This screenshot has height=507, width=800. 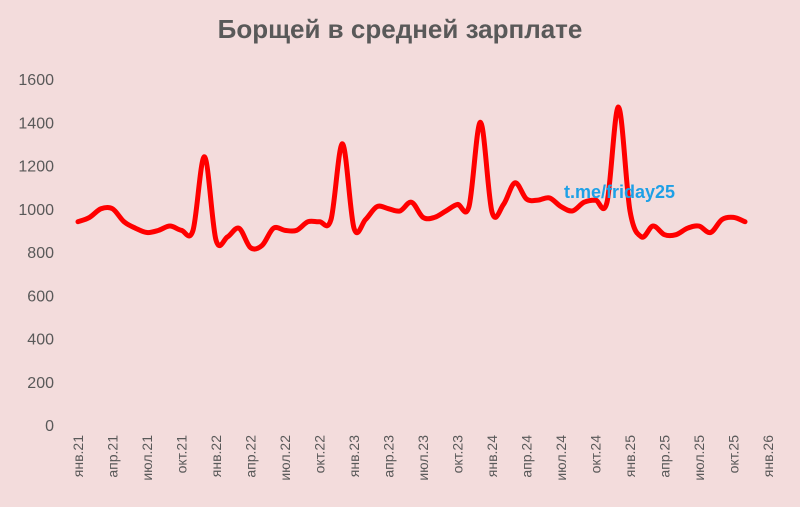 What do you see at coordinates (423, 458) in the screenshot?
I see `x-tick-label: июл.23` at bounding box center [423, 458].